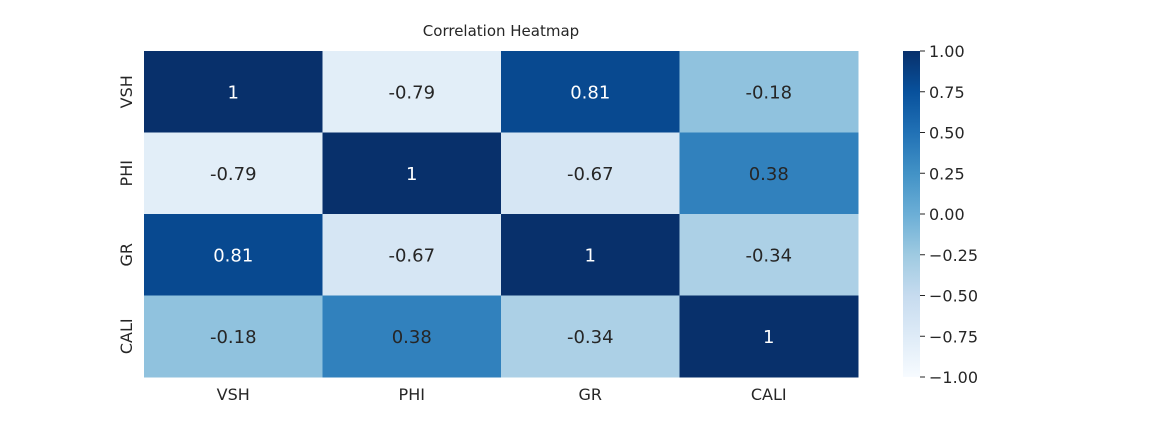 This screenshot has height=432, width=1152. What do you see at coordinates (126, 255) in the screenshot?
I see `y-tick-label-gr: GR` at bounding box center [126, 255].